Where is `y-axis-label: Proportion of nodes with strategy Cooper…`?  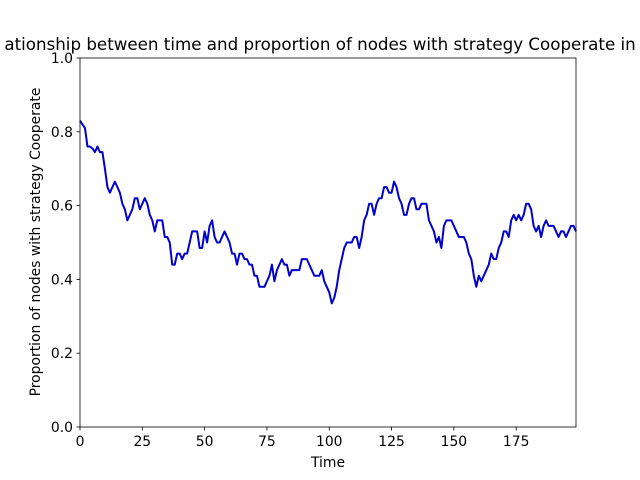 y-axis-label: Proportion of nodes with strategy Cooper… is located at coordinates (36, 242).